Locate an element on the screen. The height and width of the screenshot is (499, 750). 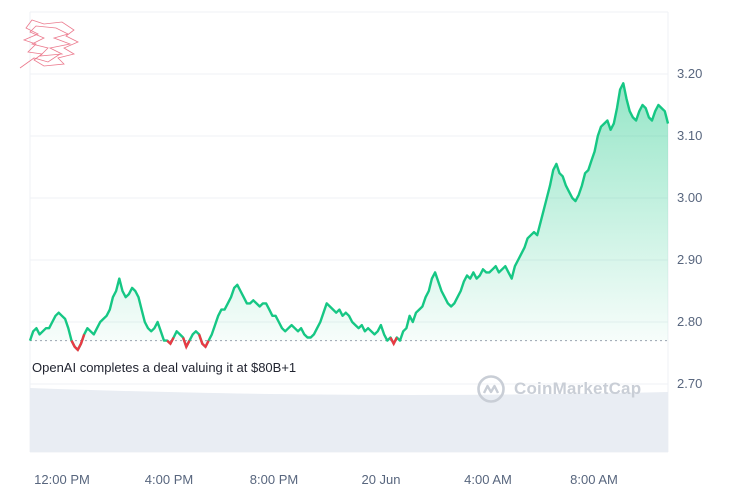
x-tick-label: 20 Jun is located at coordinates (380, 479).